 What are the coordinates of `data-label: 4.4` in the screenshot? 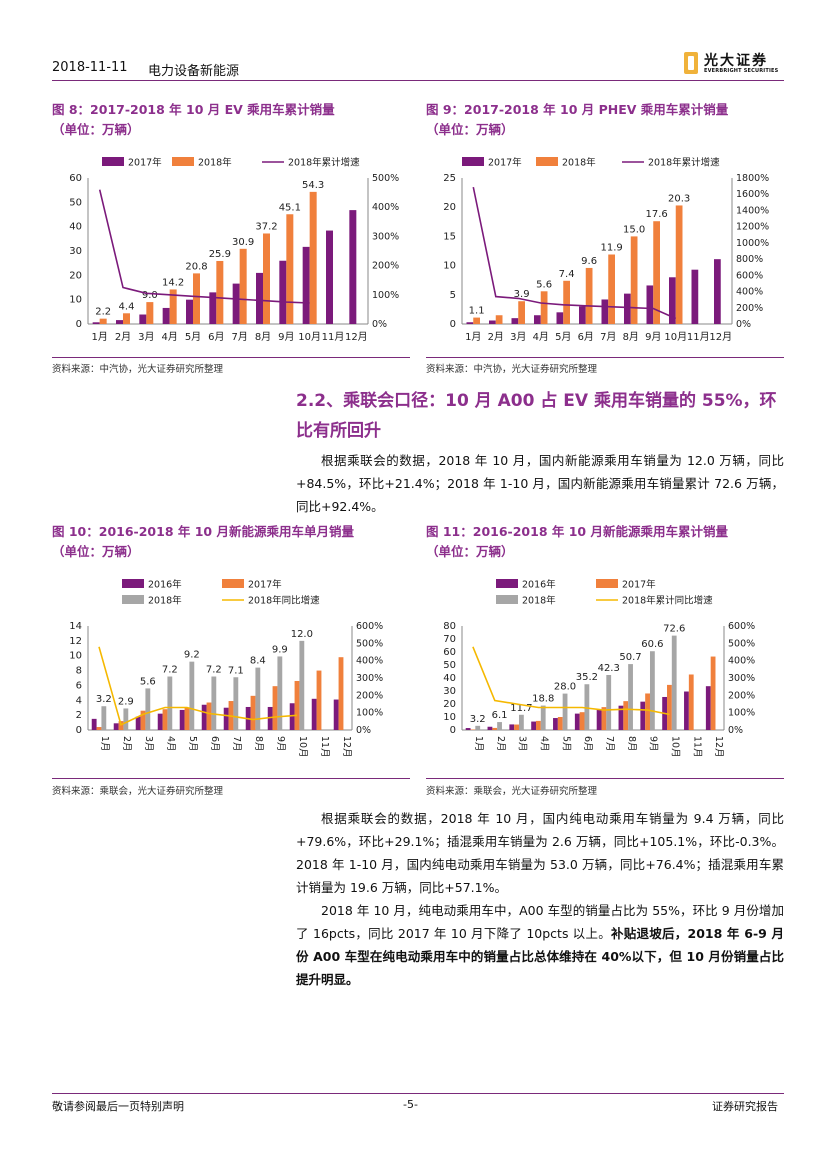 It's located at (127, 306).